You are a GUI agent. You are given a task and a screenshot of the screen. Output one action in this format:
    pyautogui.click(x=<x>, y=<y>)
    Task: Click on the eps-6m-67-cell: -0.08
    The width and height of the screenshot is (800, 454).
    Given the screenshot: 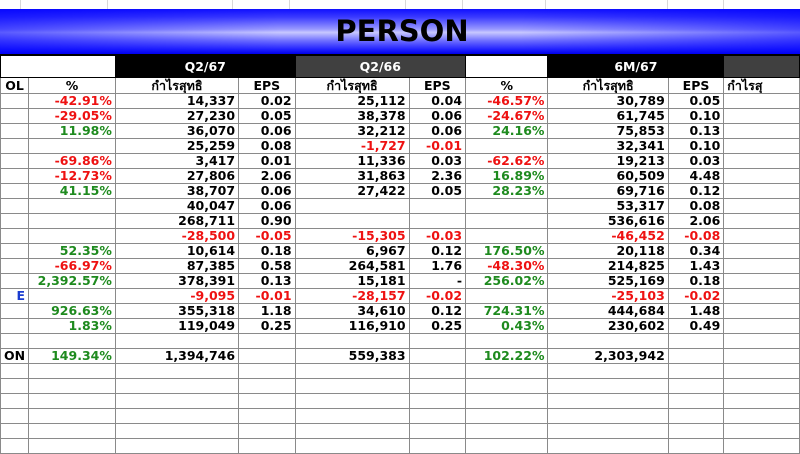 What is the action you would take?
    pyautogui.click(x=696, y=236)
    